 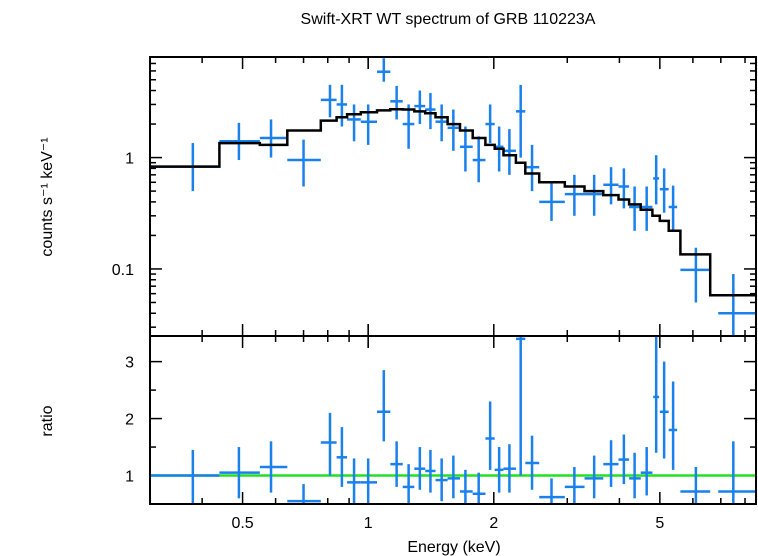 I want to click on ratio-y-axis-label: ratio, so click(x=47, y=420).